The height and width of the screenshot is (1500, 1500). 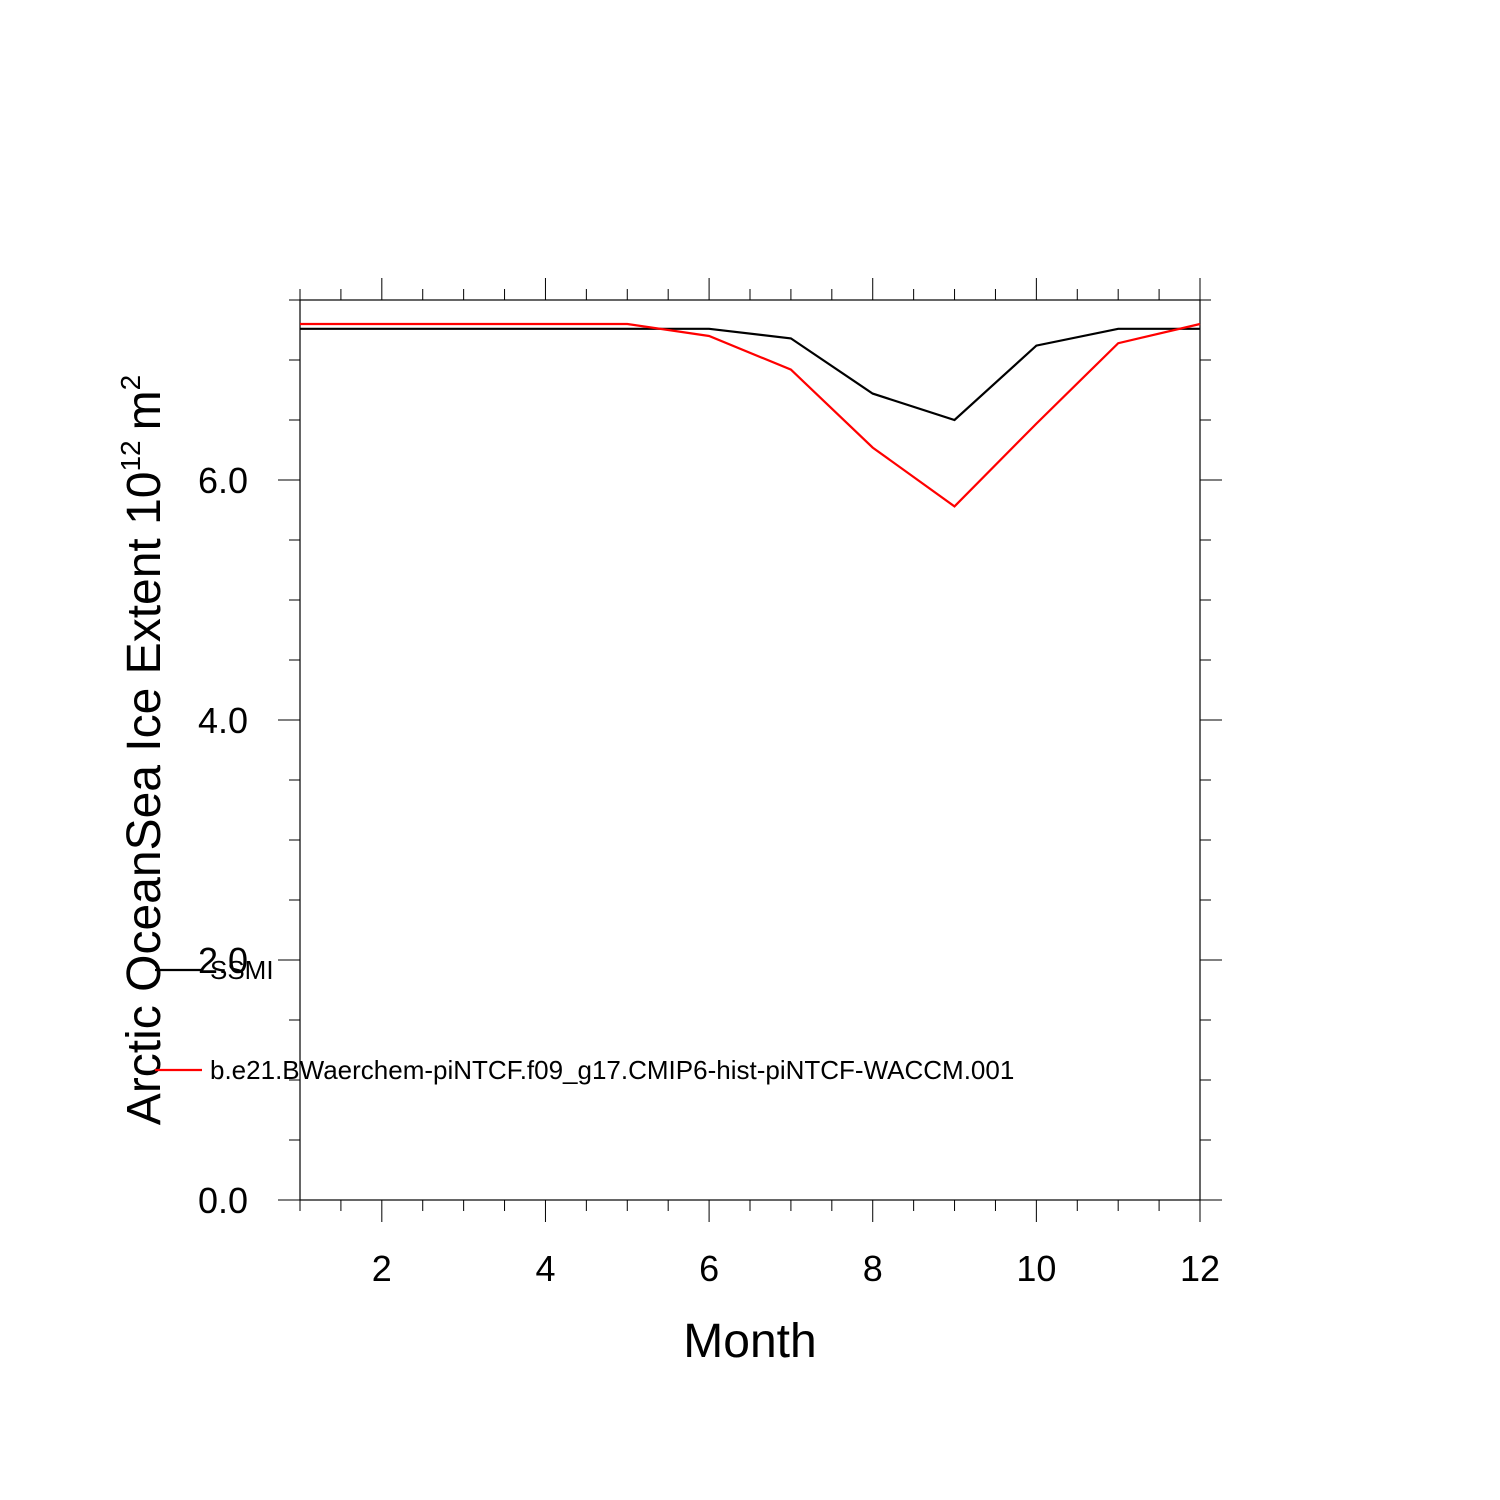 I want to click on x-tick-label: 6, so click(x=709, y=1268).